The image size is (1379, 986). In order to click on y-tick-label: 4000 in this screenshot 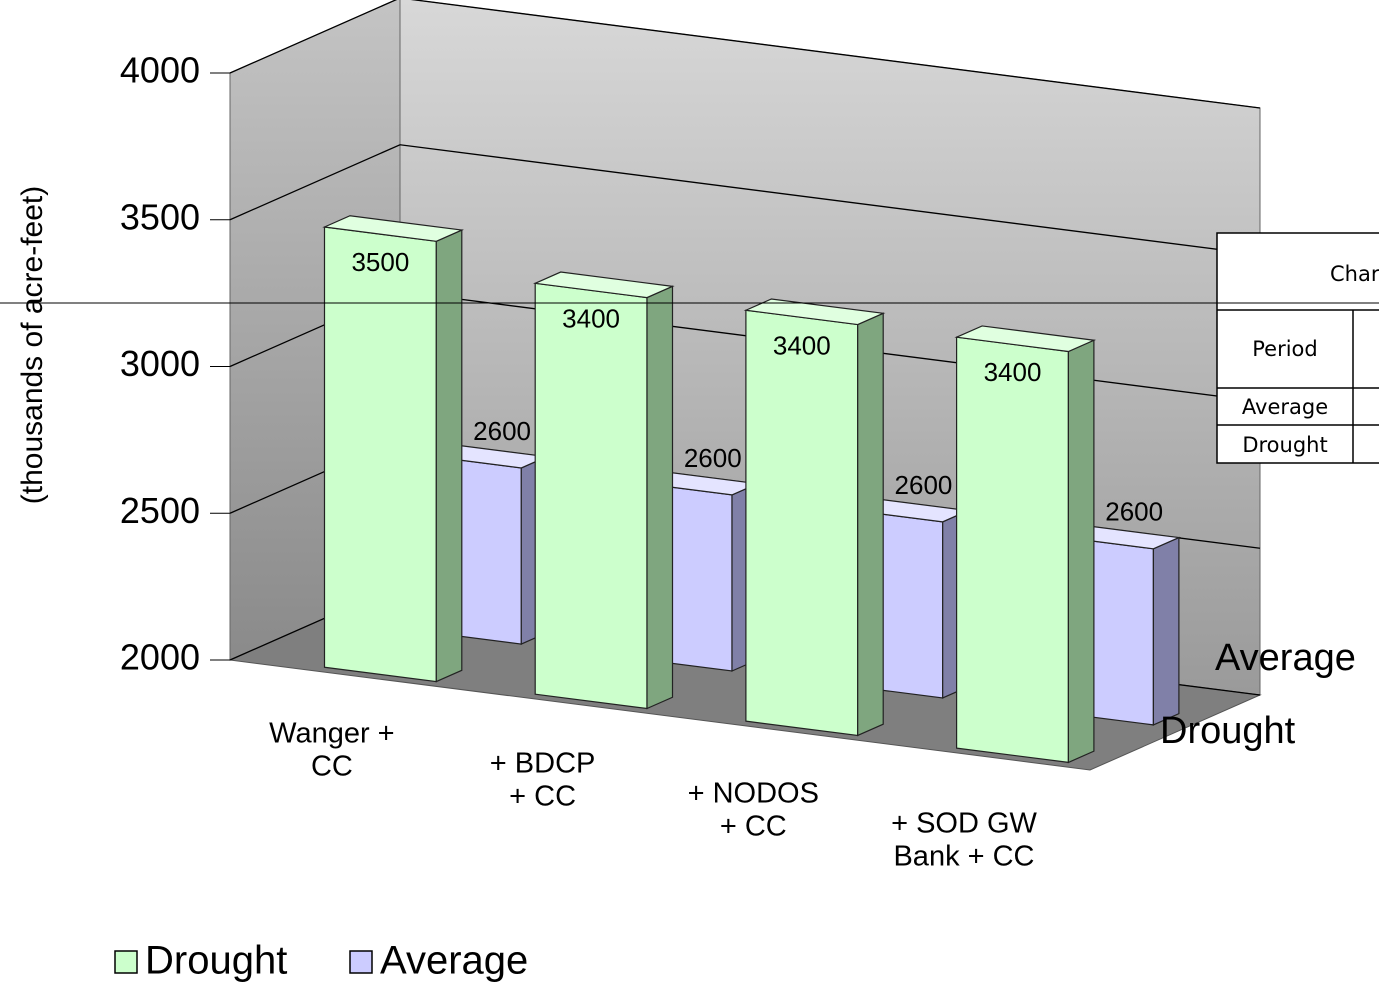, I will do `click(160, 70)`.